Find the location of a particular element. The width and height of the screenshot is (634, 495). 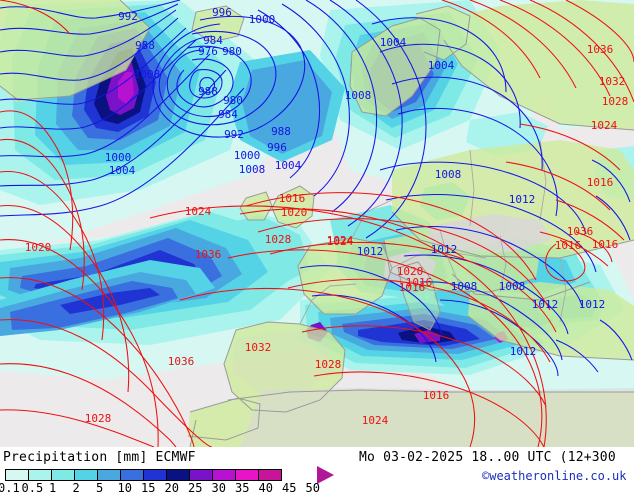

legend-title: Precipitation [mm] ECMWF is located at coordinates (99, 457).